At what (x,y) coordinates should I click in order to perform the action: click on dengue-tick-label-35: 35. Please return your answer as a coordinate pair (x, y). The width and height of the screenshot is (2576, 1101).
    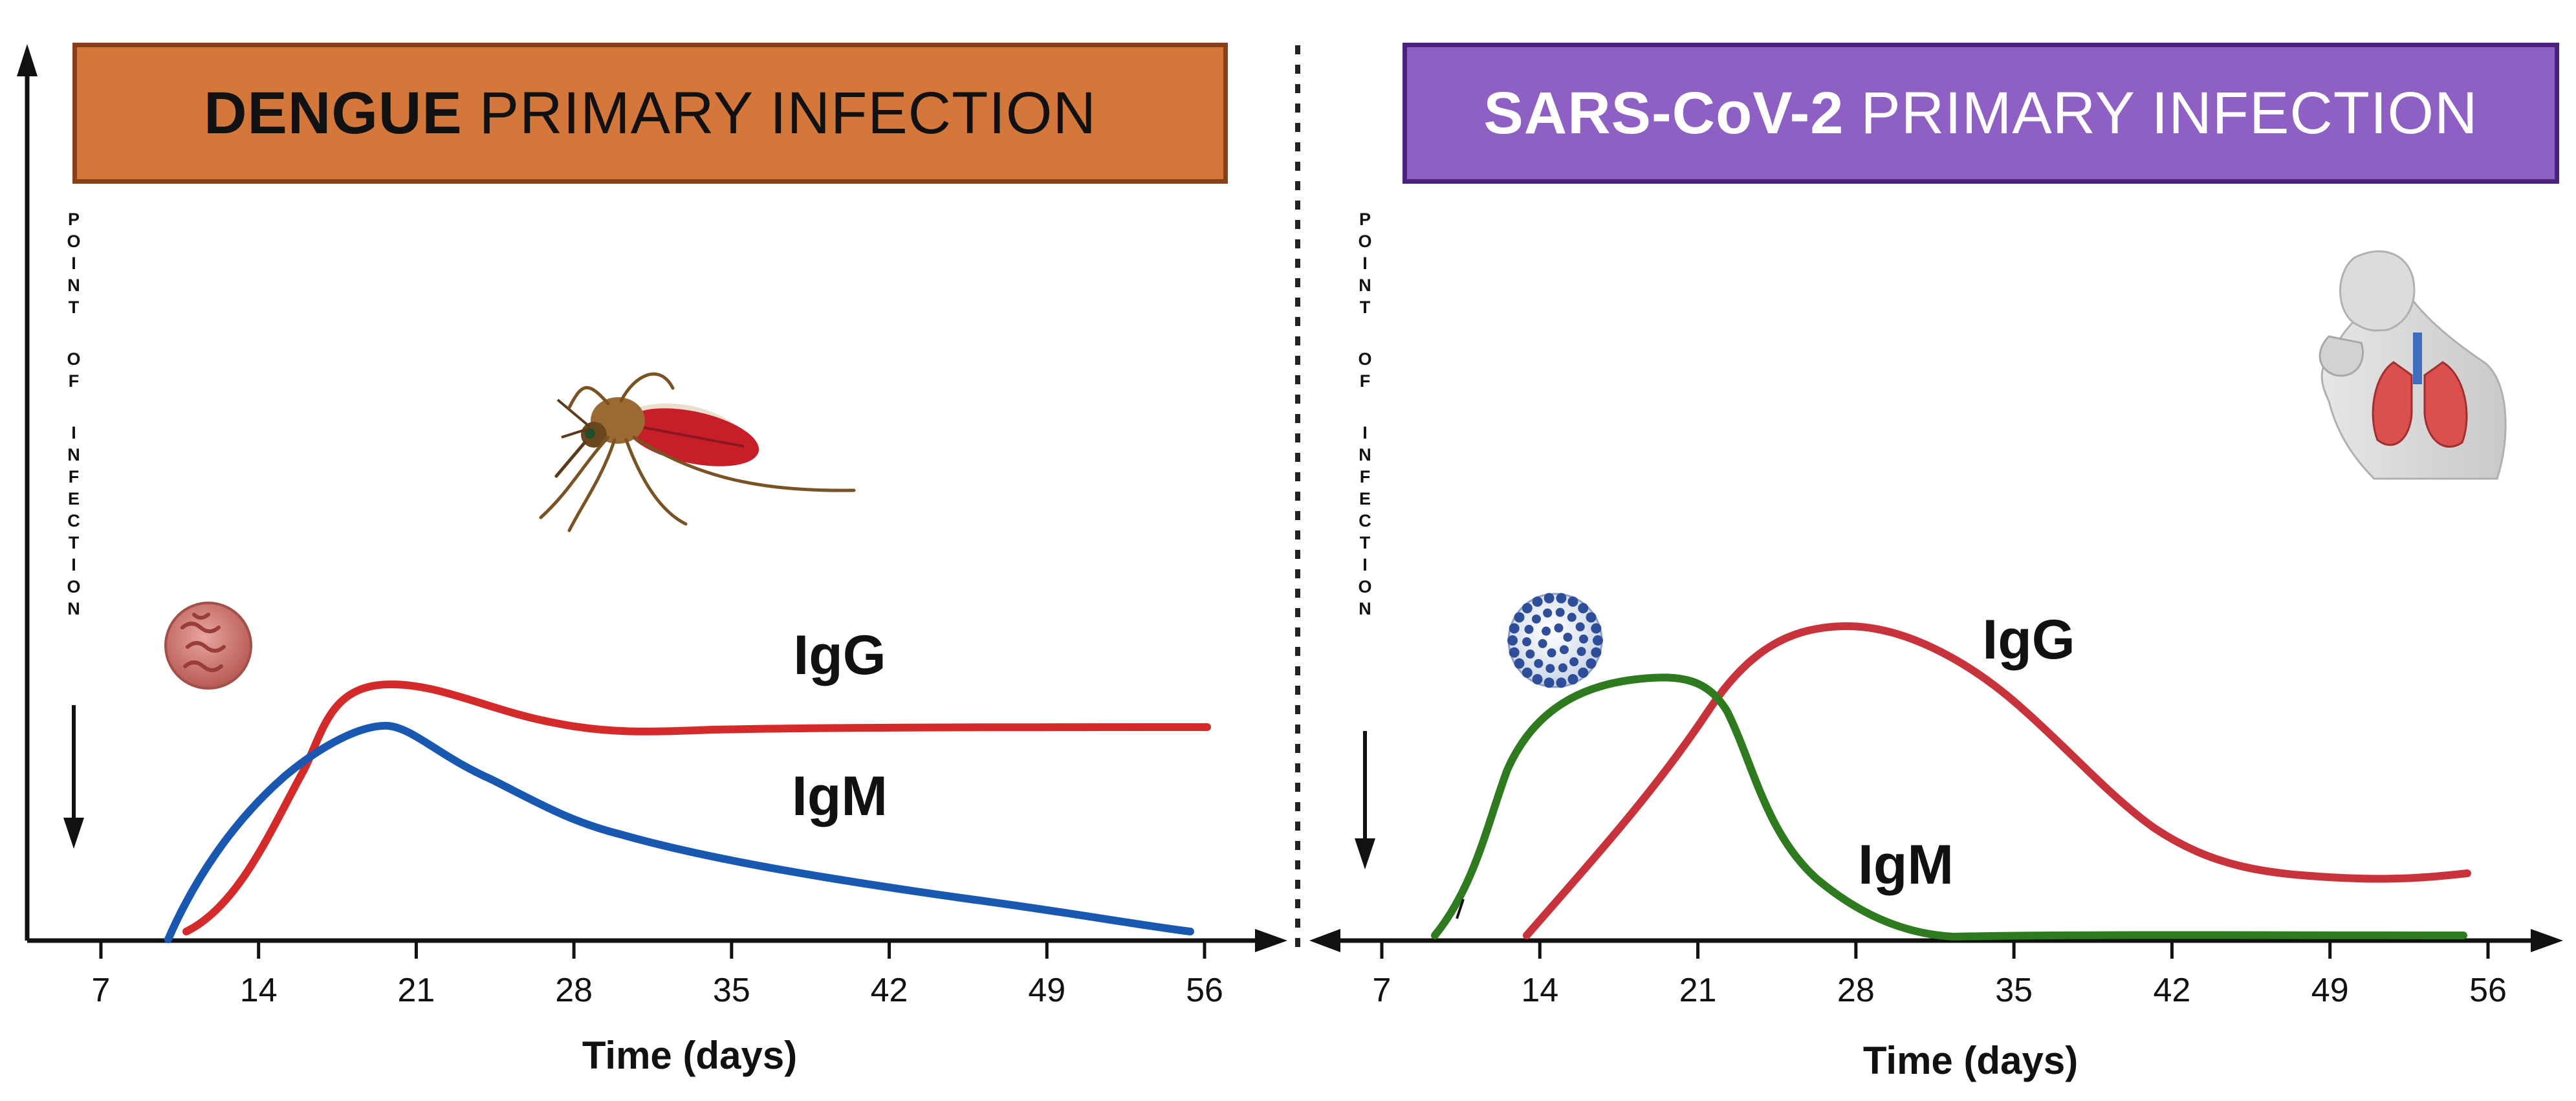
    Looking at the image, I should click on (731, 990).